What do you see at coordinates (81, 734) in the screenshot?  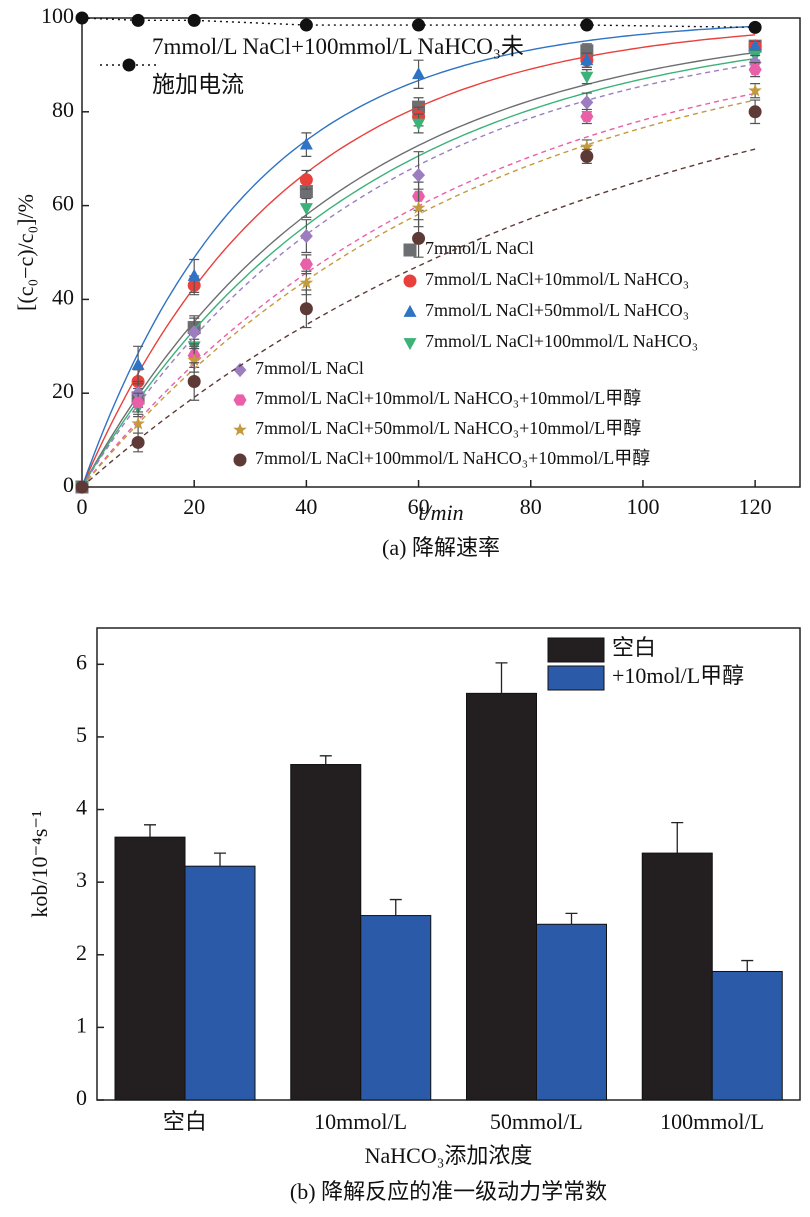 I see `y-tick-label: 5` at bounding box center [81, 734].